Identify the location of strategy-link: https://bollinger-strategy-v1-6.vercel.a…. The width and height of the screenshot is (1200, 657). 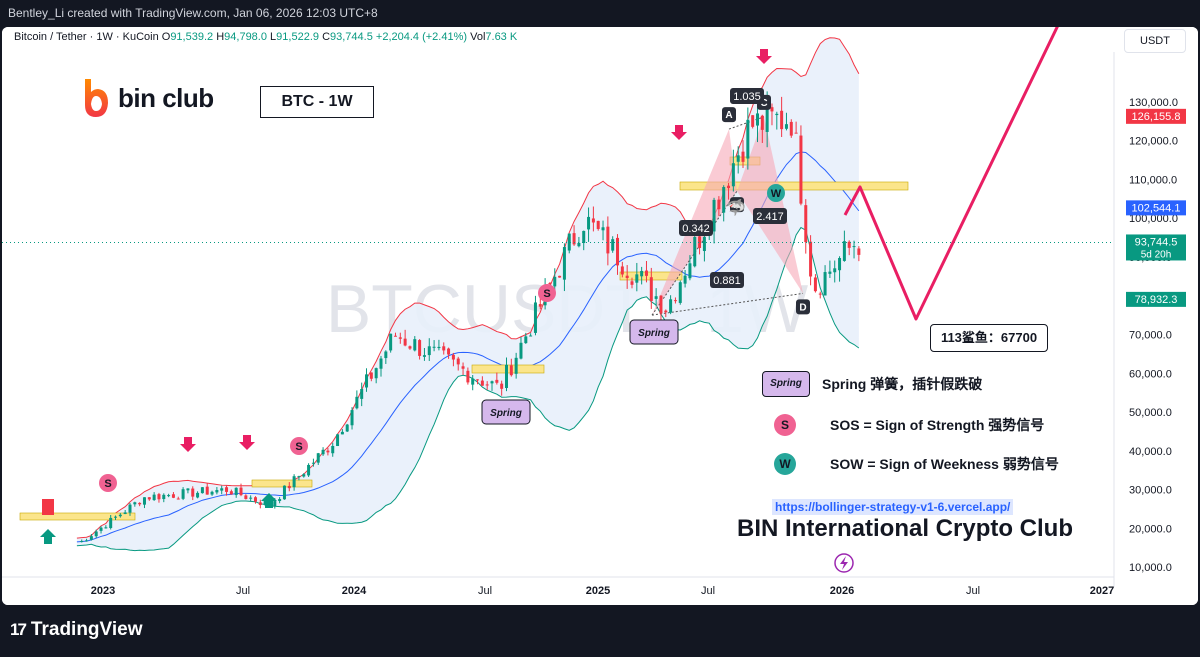
(893, 507).